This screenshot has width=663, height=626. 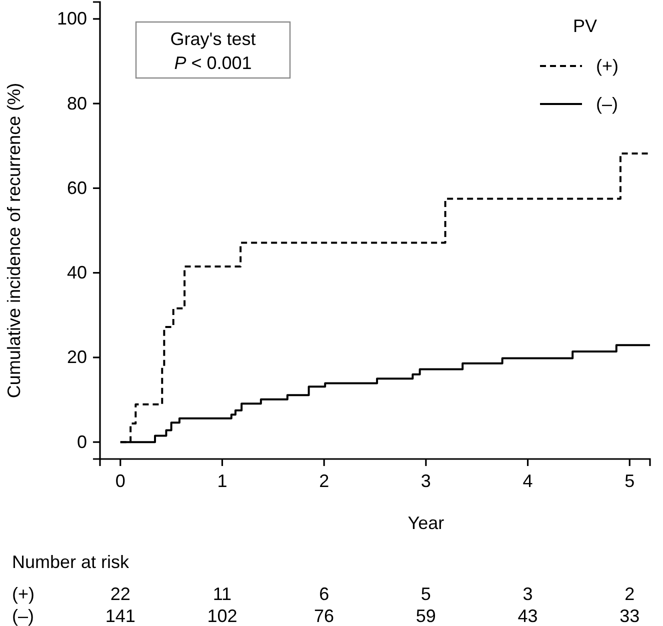 I want to click on text: 76, so click(x=324, y=616).